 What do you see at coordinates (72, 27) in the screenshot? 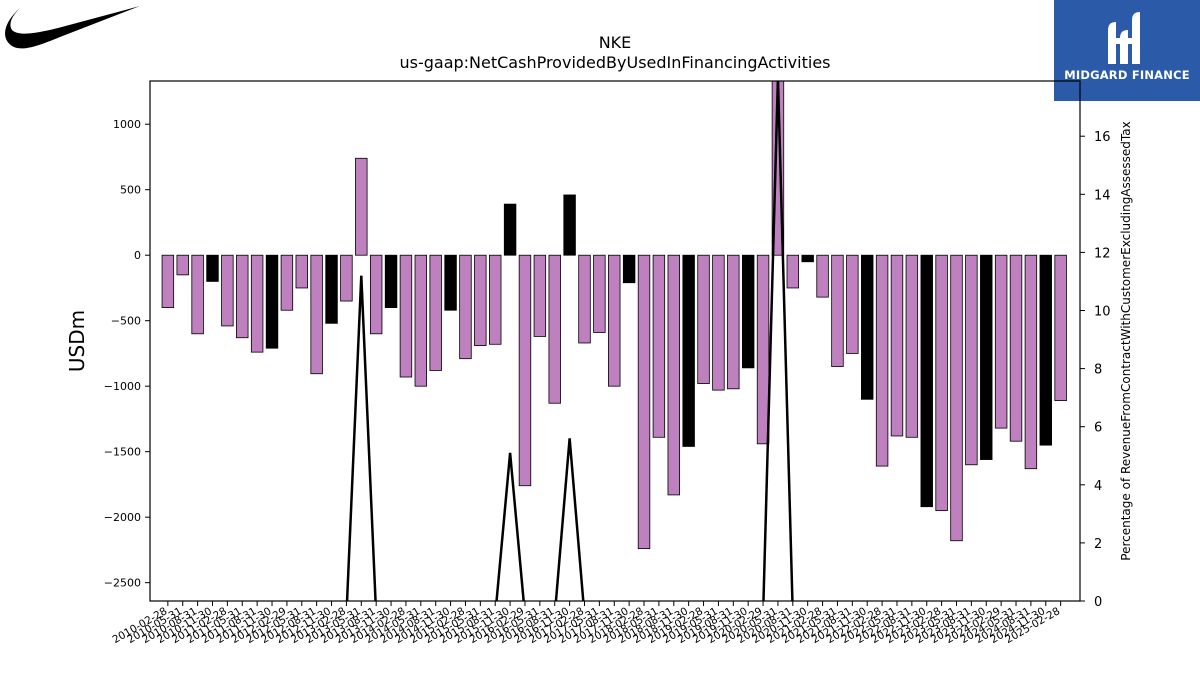
I see `nike-swoosh-logo` at bounding box center [72, 27].